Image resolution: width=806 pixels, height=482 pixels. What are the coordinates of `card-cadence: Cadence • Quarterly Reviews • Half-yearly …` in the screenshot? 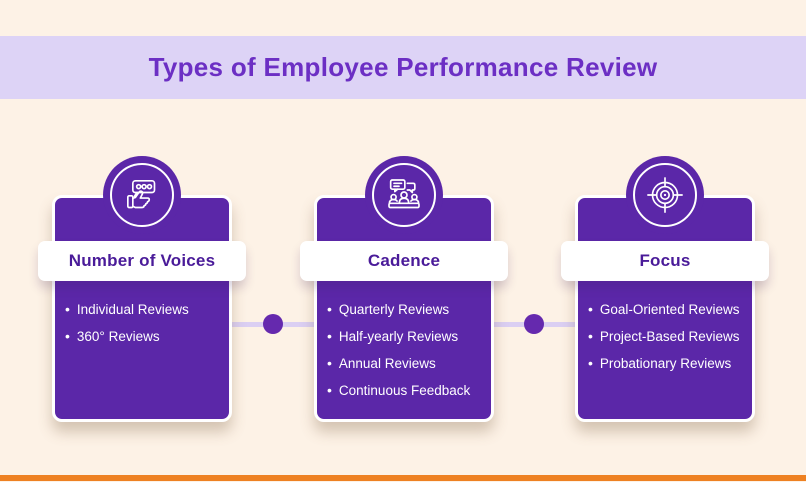 It's located at (404, 289).